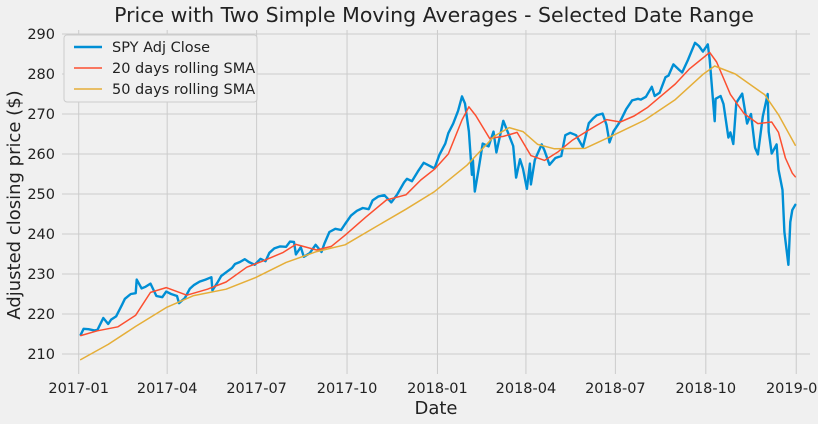 The image size is (818, 424). Describe the element at coordinates (167, 389) in the screenshot. I see `x-tick-label: 2017-04` at that location.